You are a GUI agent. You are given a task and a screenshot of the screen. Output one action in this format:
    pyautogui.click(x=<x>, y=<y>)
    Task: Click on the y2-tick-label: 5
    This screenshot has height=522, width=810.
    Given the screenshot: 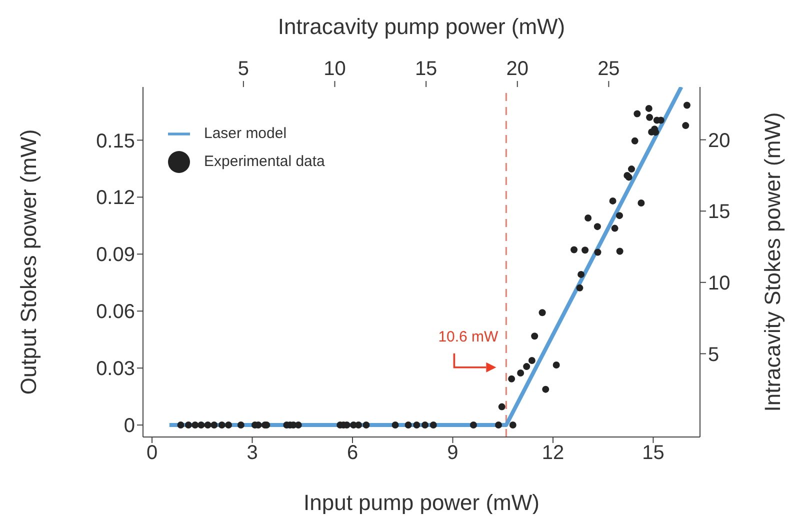 What is the action you would take?
    pyautogui.click(x=714, y=355)
    